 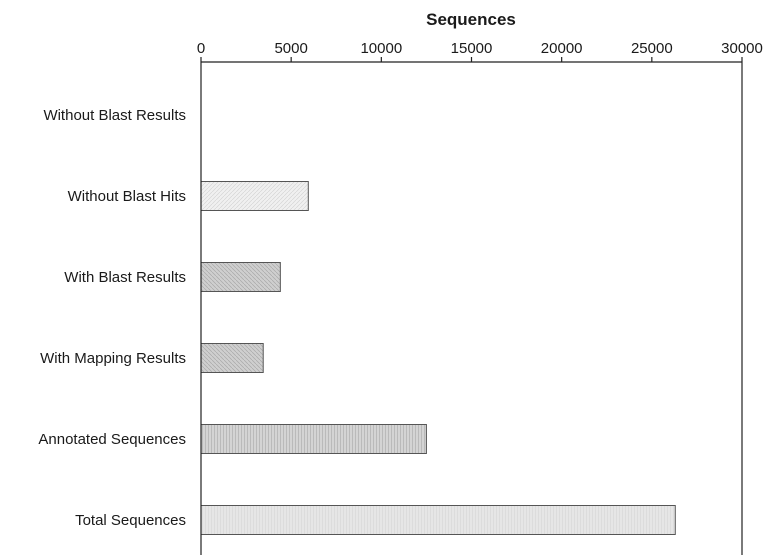 What do you see at coordinates (562, 48) in the screenshot?
I see `x-tick-label: 20000` at bounding box center [562, 48].